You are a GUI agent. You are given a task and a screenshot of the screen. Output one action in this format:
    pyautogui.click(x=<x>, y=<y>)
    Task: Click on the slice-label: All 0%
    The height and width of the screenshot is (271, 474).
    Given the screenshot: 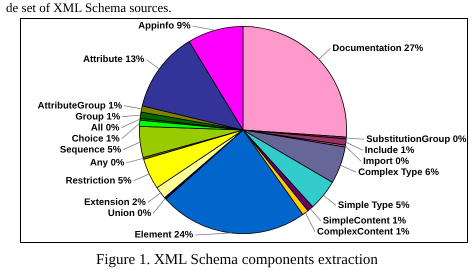 What is the action you would take?
    pyautogui.click(x=105, y=128)
    